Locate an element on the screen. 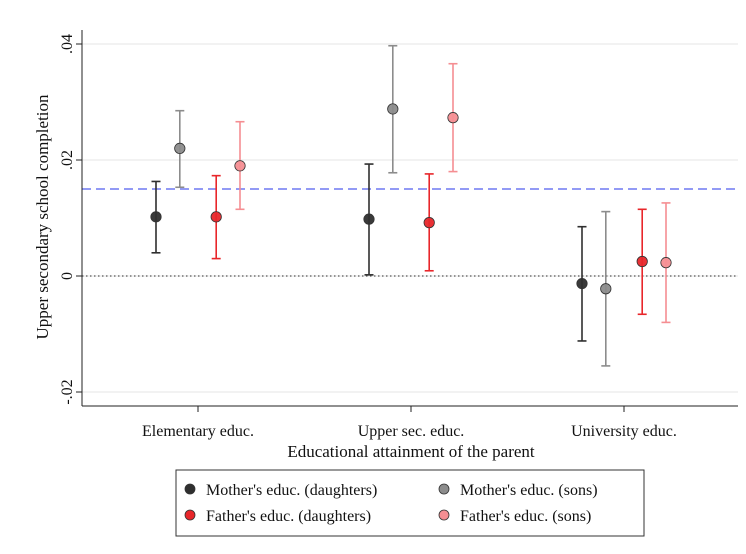 The height and width of the screenshot is (554, 746). y-axis-title: Upper secondary school completion is located at coordinates (42, 217).